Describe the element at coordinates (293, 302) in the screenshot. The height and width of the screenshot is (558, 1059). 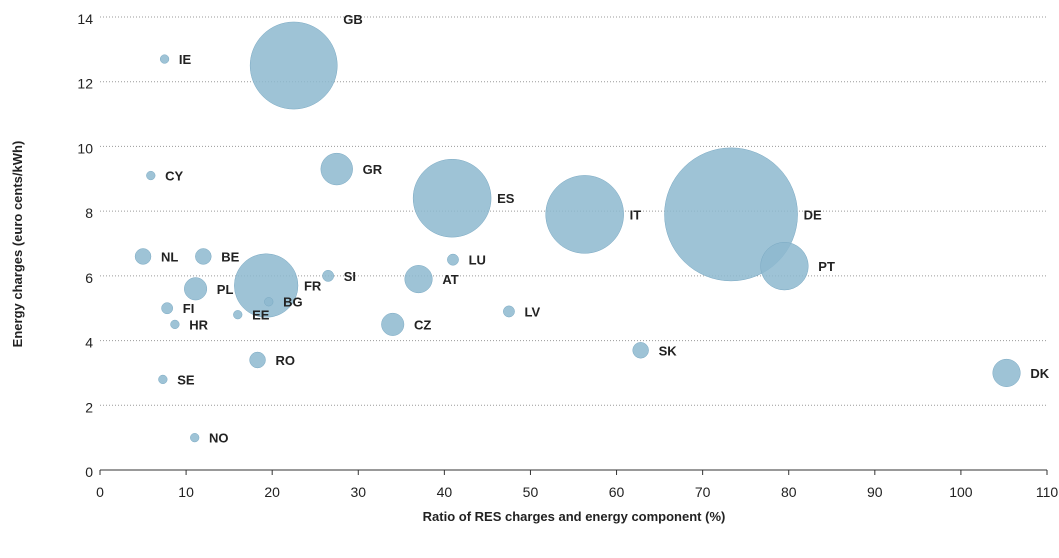
I see `bubble-label-bg: BG` at that location.